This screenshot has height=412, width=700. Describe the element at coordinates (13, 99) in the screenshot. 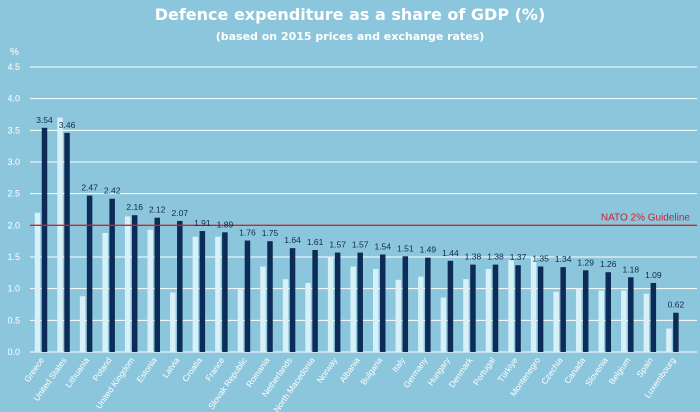

I see `y-tick-label: 4.0` at that location.